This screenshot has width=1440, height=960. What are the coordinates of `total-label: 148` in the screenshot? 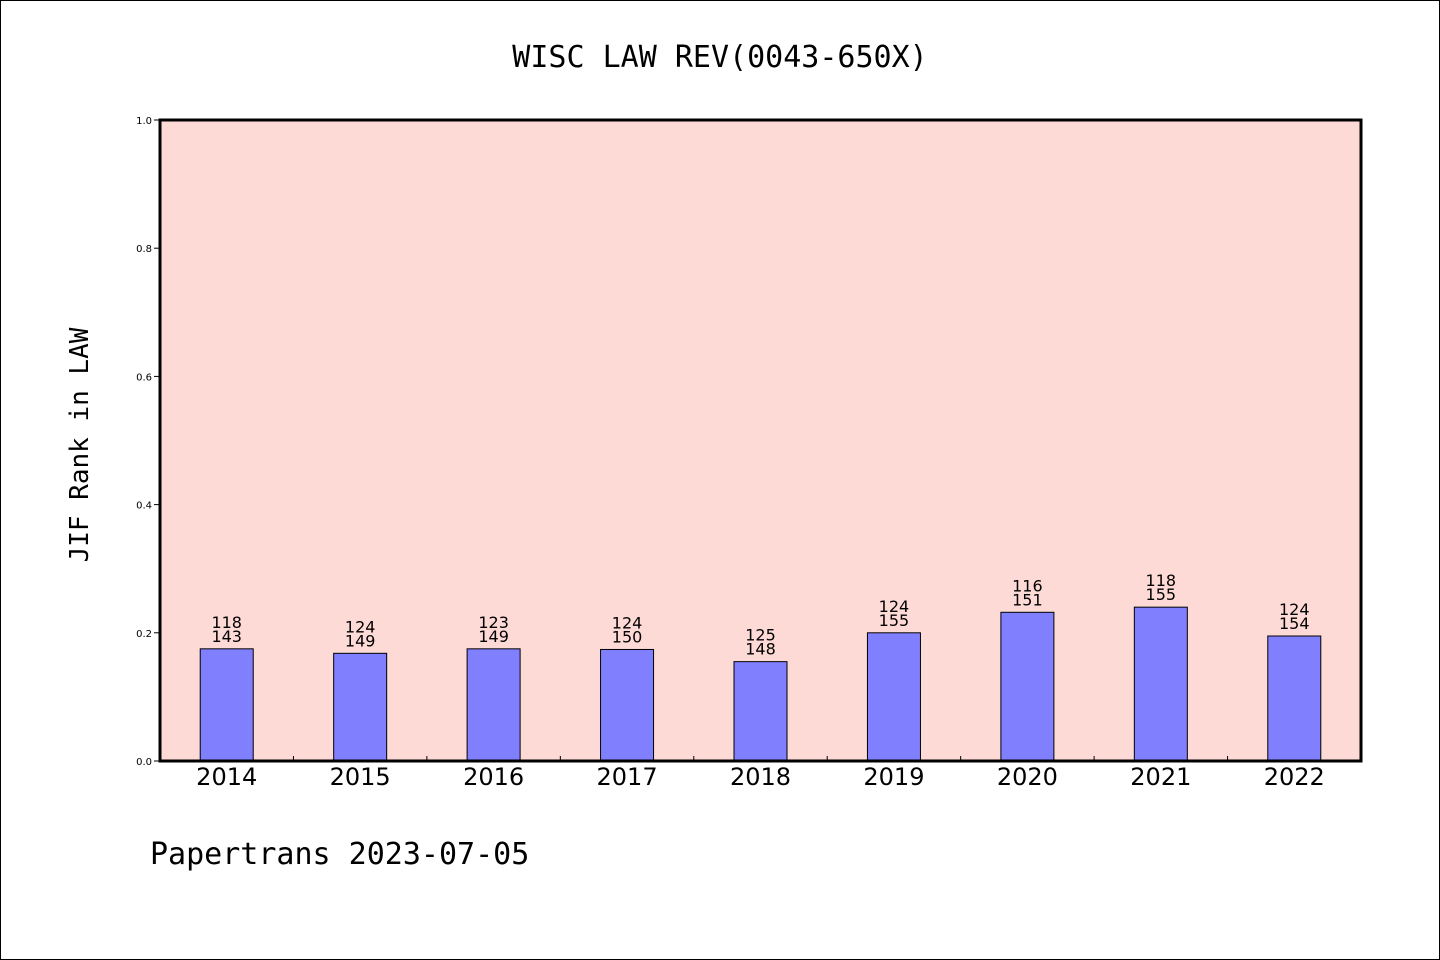 It's located at (760, 649).